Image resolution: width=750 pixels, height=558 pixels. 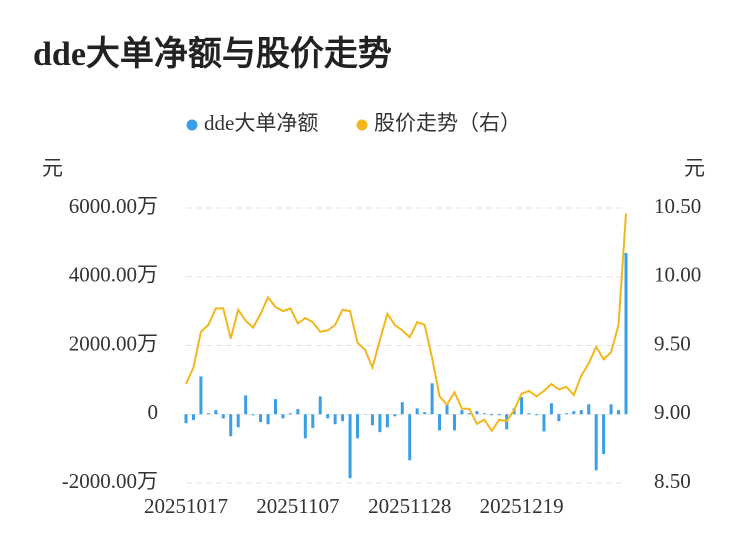 What do you see at coordinates (113, 343) in the screenshot?
I see `y-tick-label: 2000.00万` at bounding box center [113, 343].